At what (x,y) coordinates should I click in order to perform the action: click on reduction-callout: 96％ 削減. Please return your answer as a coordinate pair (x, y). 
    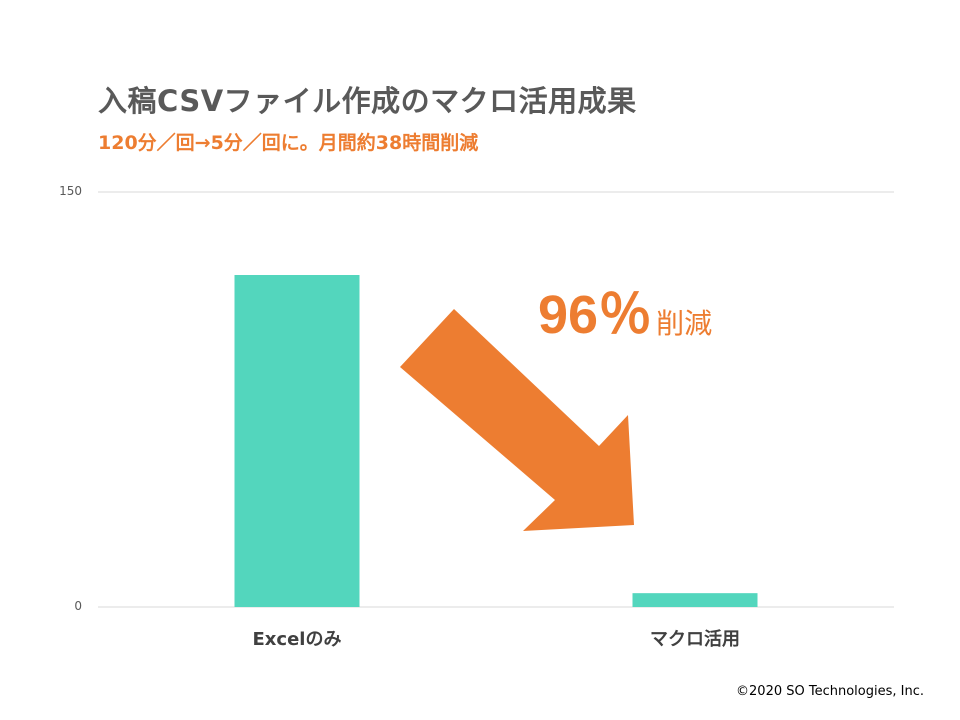
    Looking at the image, I should click on (625, 309).